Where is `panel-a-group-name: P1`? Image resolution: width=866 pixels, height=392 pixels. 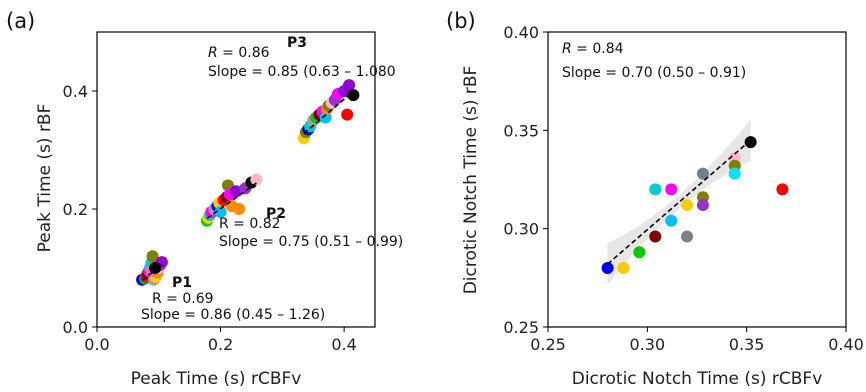 panel-a-group-name: P1 is located at coordinates (182, 283).